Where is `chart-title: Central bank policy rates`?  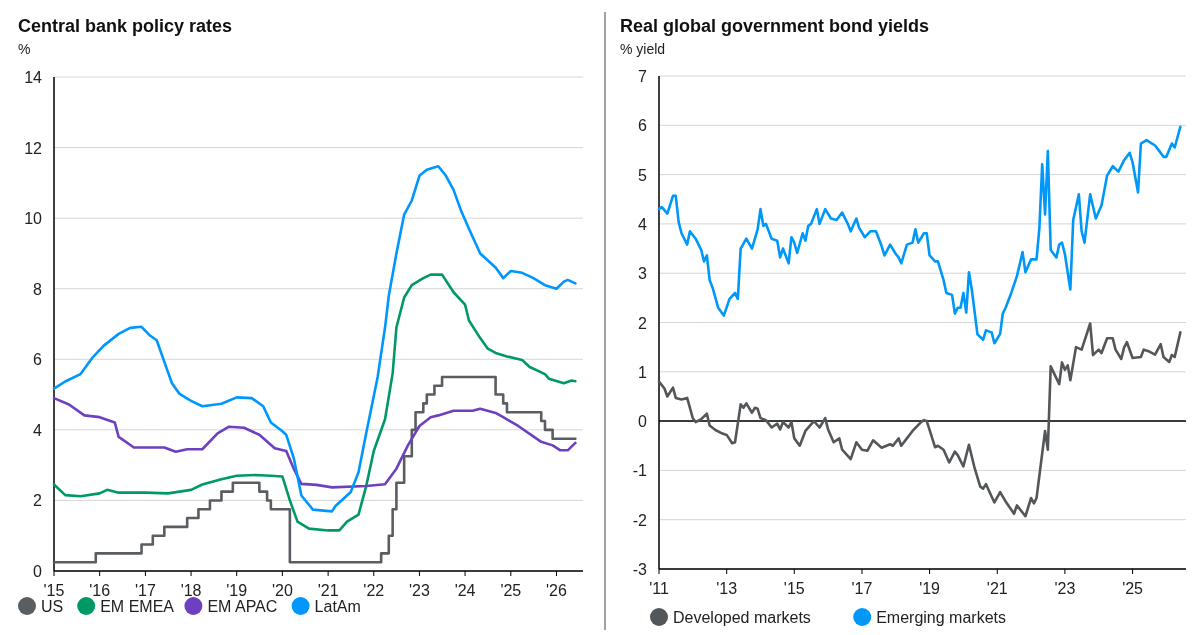
chart-title: Central bank policy rates is located at coordinates (125, 26).